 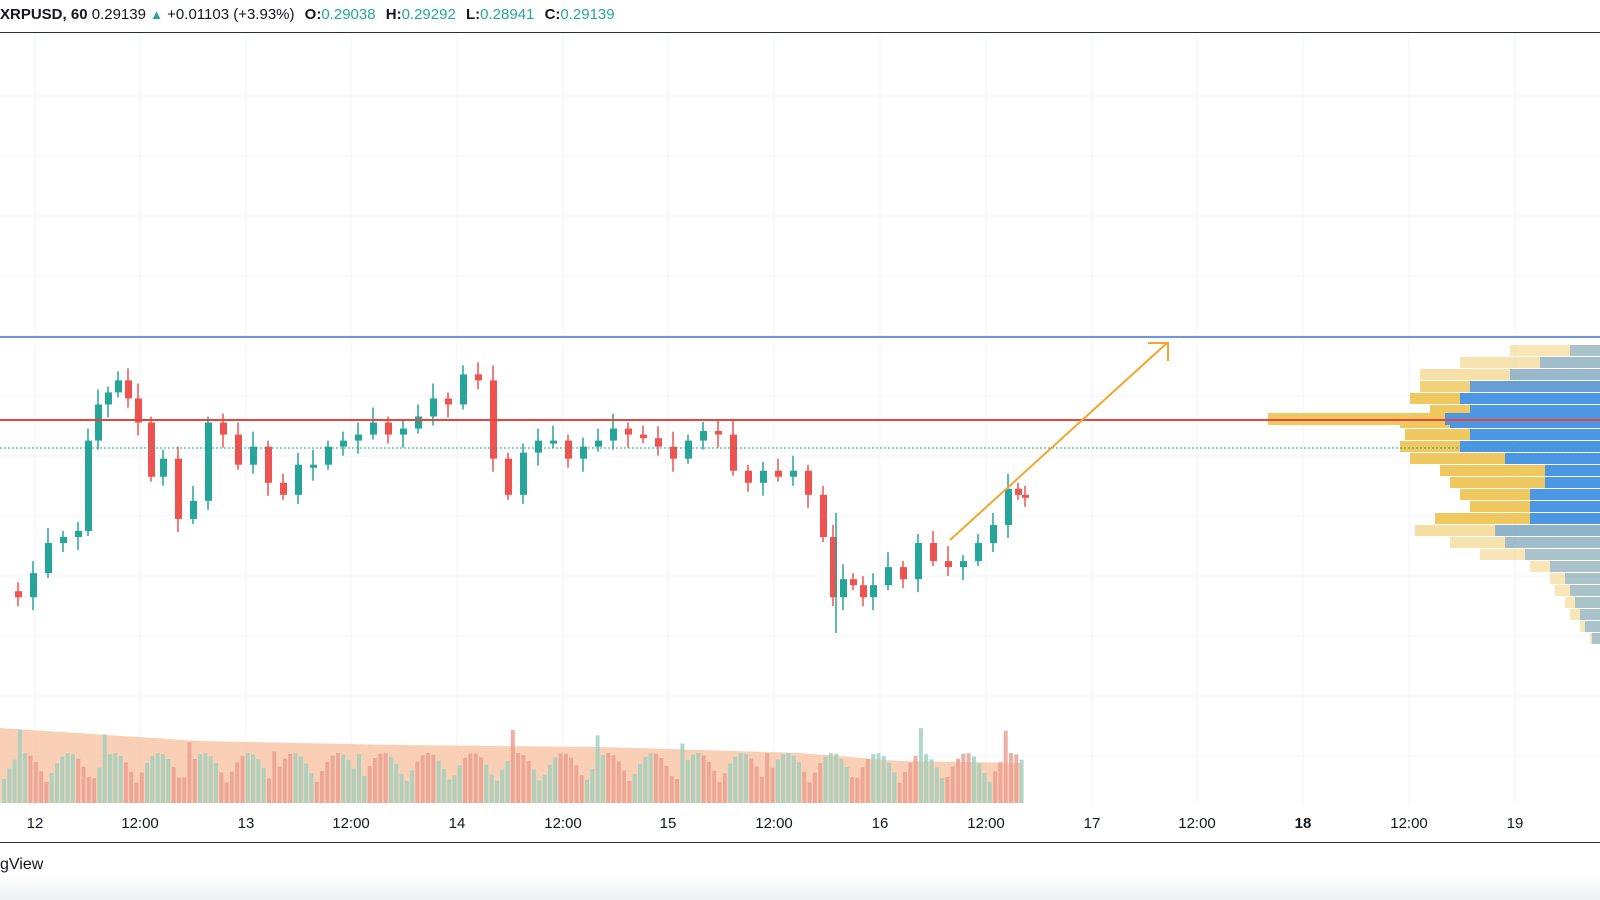 What do you see at coordinates (118, 14) in the screenshot?
I see `last-price: 0.29139` at bounding box center [118, 14].